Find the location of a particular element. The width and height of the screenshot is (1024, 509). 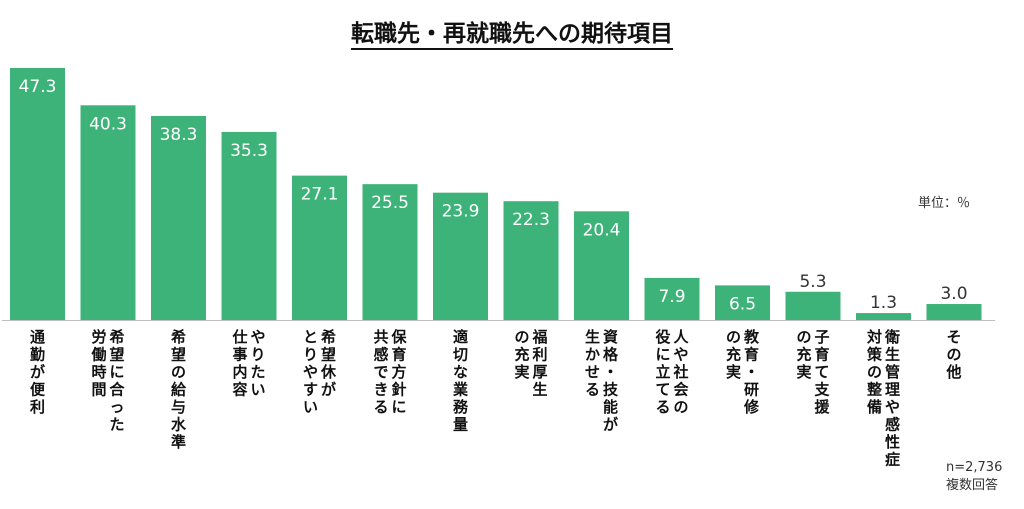

data-label-8: 22.3 is located at coordinates (531, 220).